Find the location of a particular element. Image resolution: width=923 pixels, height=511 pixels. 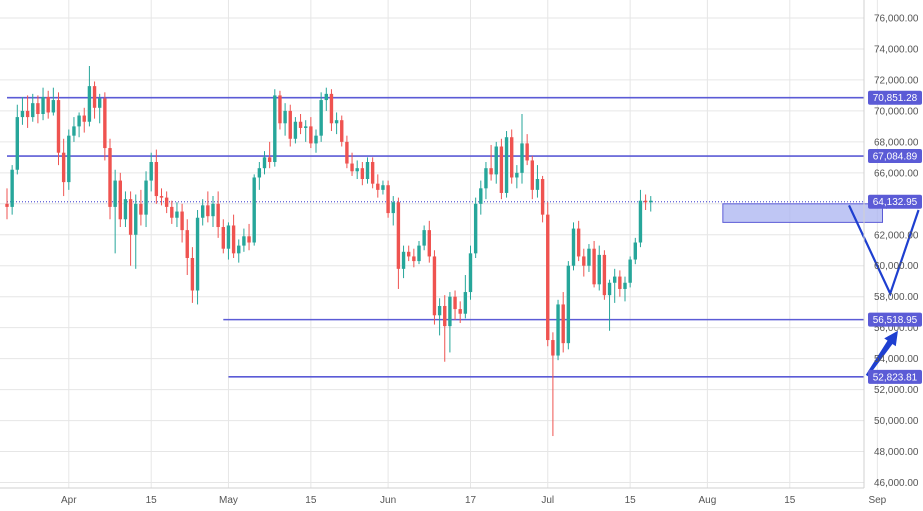

level-label: 70,851.28 is located at coordinates (895, 98).